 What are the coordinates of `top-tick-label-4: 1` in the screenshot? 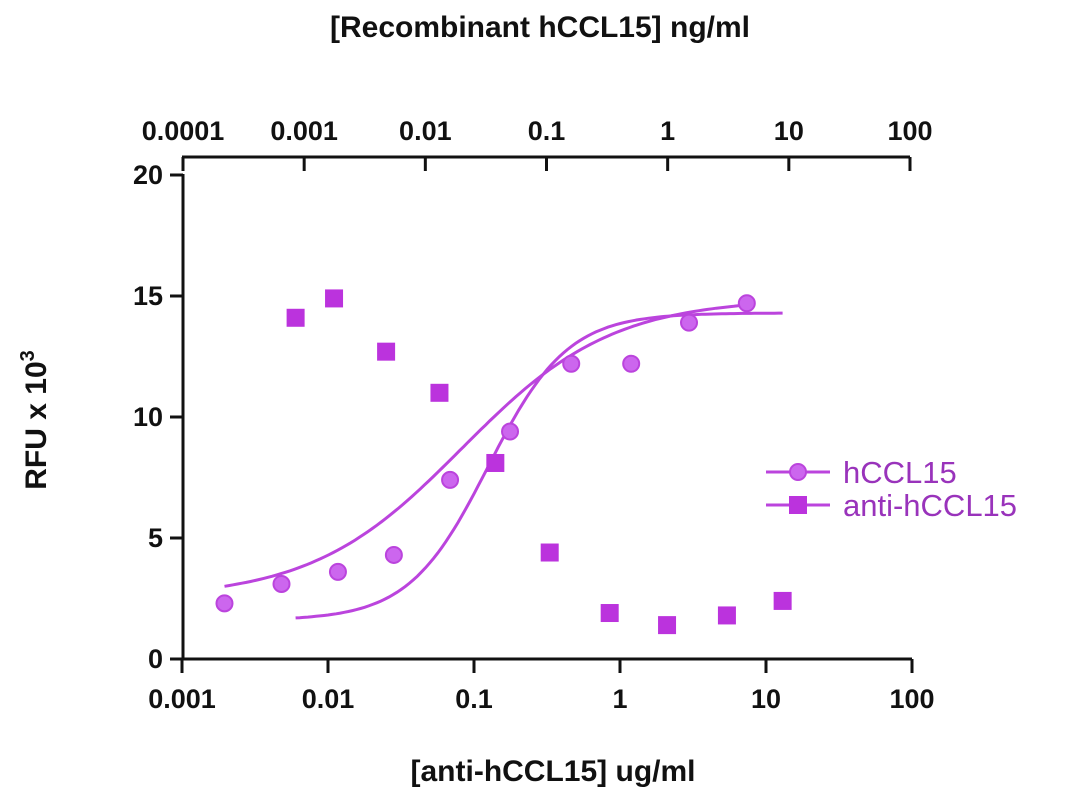 It's located at (667, 131).